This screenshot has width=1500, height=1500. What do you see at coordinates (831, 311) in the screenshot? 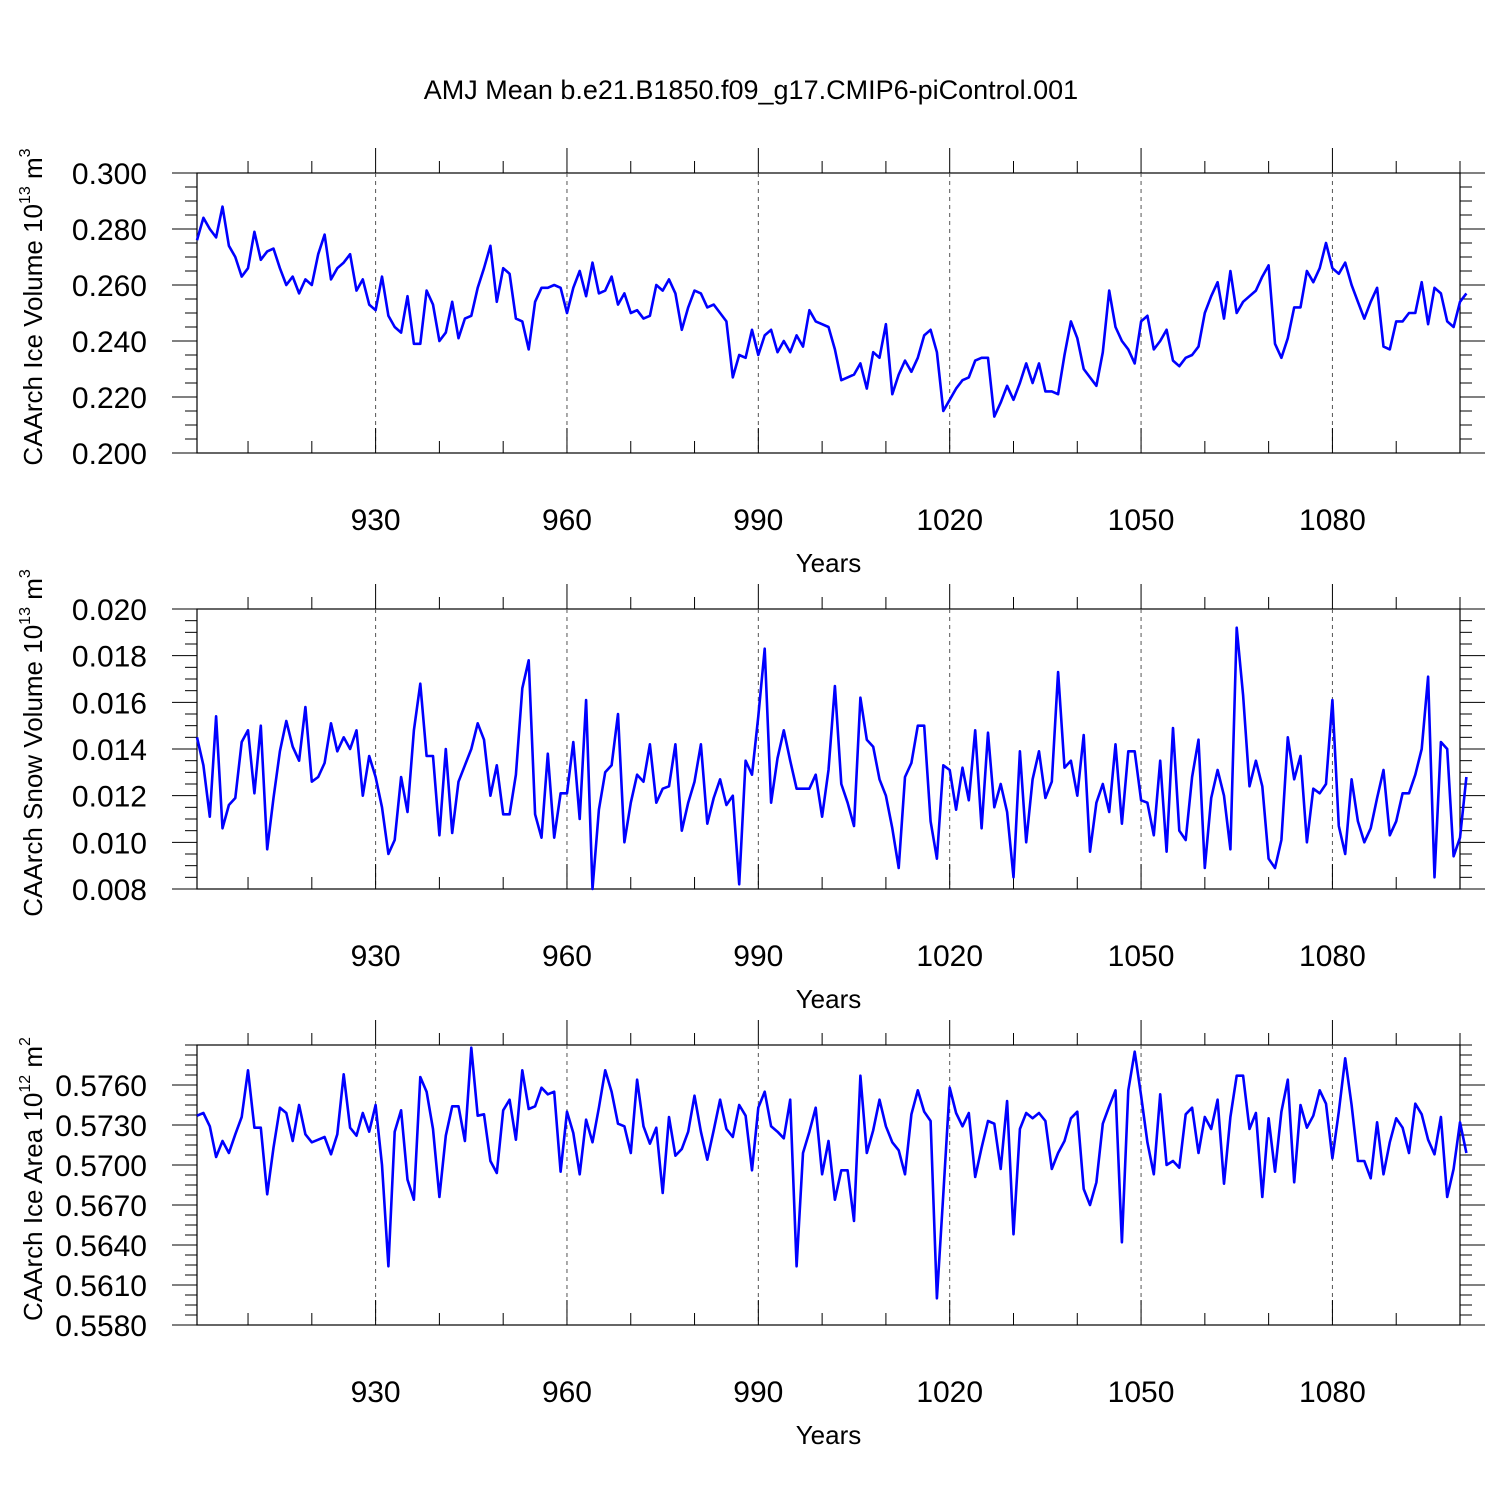
I see `series-line-ice-volume` at bounding box center [831, 311].